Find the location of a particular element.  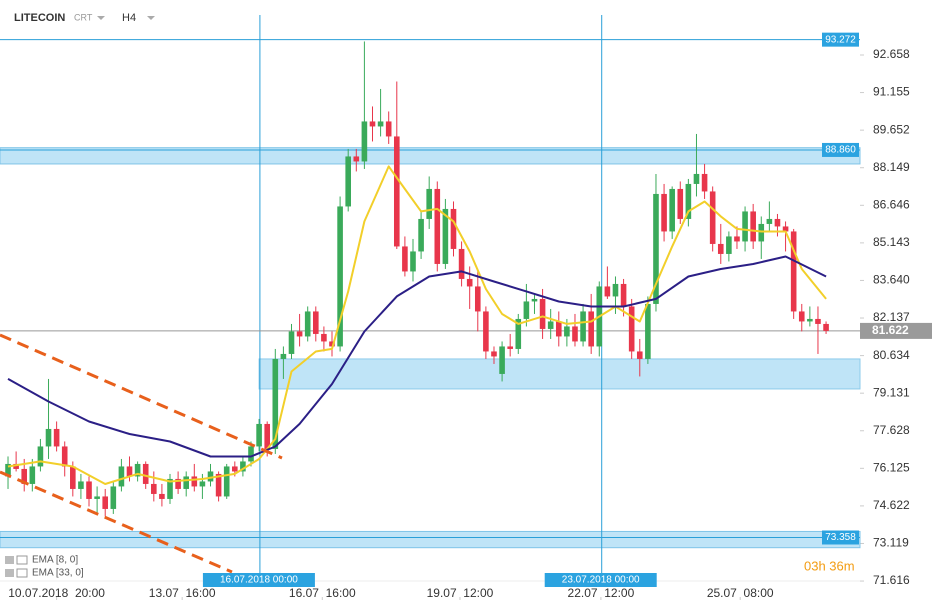

y-tick-label: 89.652 is located at coordinates (891, 129).